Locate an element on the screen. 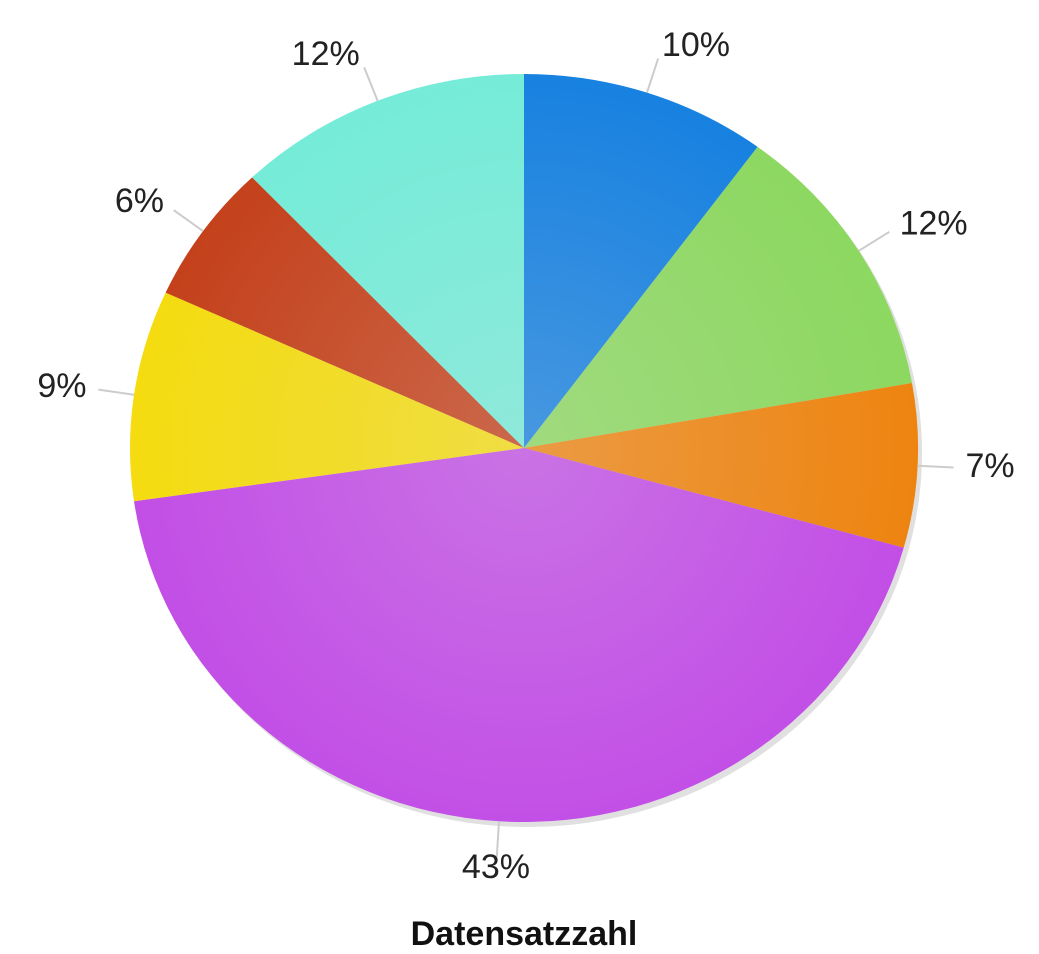  data-label: 43% is located at coordinates (496, 867).